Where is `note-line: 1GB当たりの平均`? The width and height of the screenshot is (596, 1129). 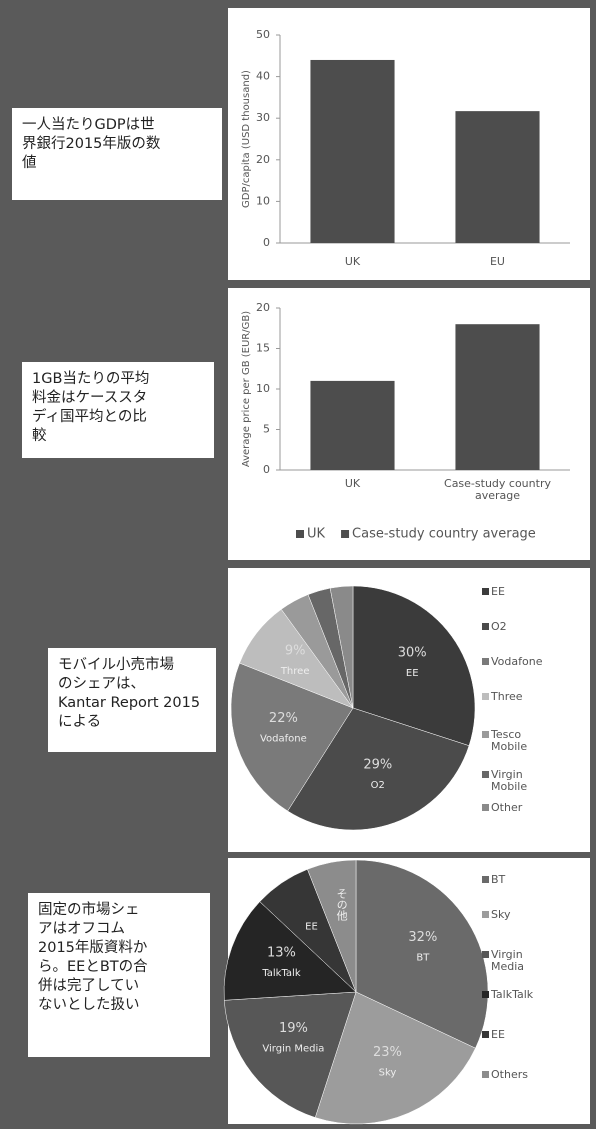 note-line: 1GB当たりの平均 is located at coordinates (91, 379).